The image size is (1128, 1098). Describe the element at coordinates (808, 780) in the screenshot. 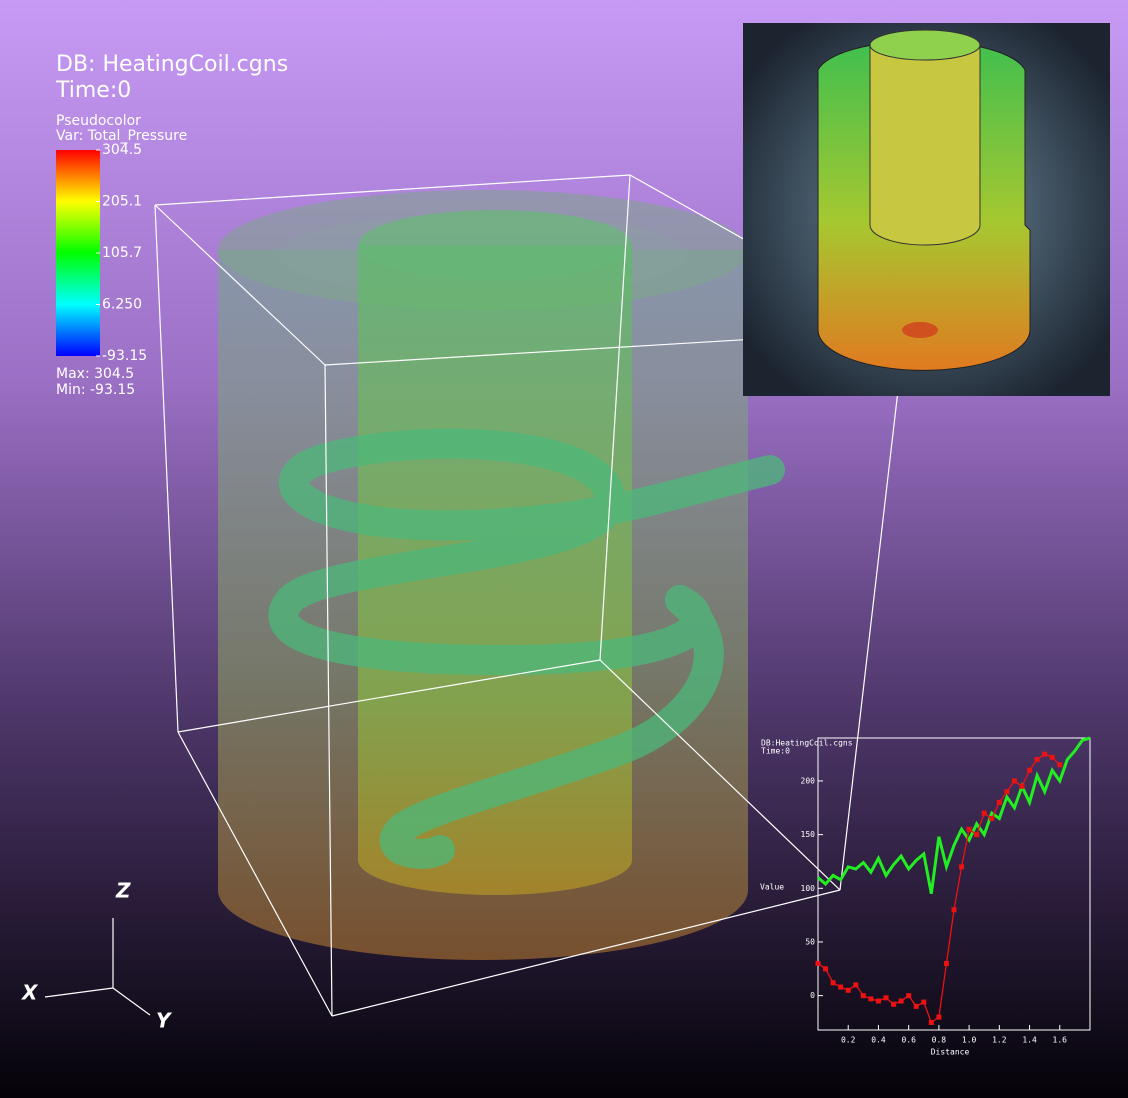

I see `y-tick-label: 200` at that location.